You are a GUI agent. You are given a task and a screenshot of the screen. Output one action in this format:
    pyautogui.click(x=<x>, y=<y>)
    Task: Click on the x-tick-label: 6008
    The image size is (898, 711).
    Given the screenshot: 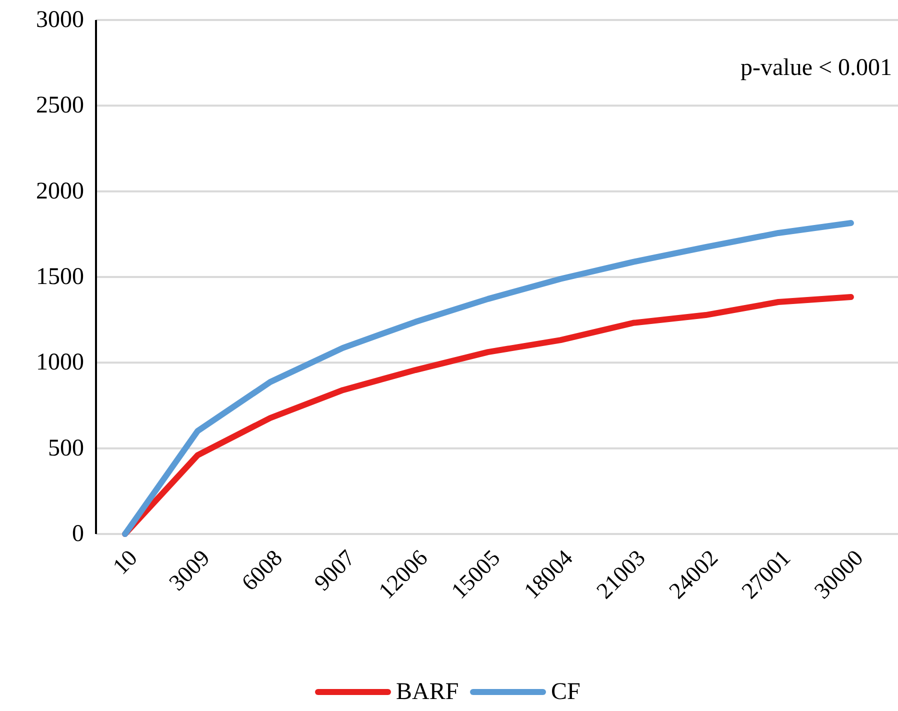 What is the action you would take?
    pyautogui.click(x=262, y=570)
    